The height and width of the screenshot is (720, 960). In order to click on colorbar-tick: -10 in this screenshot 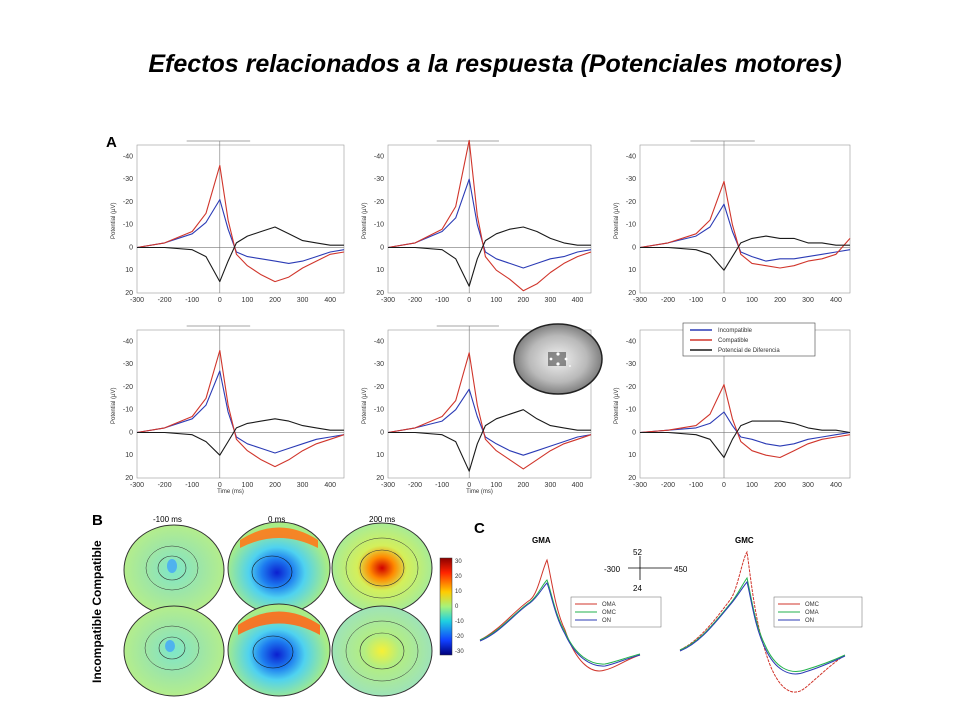, I will do `click(459, 622)`.